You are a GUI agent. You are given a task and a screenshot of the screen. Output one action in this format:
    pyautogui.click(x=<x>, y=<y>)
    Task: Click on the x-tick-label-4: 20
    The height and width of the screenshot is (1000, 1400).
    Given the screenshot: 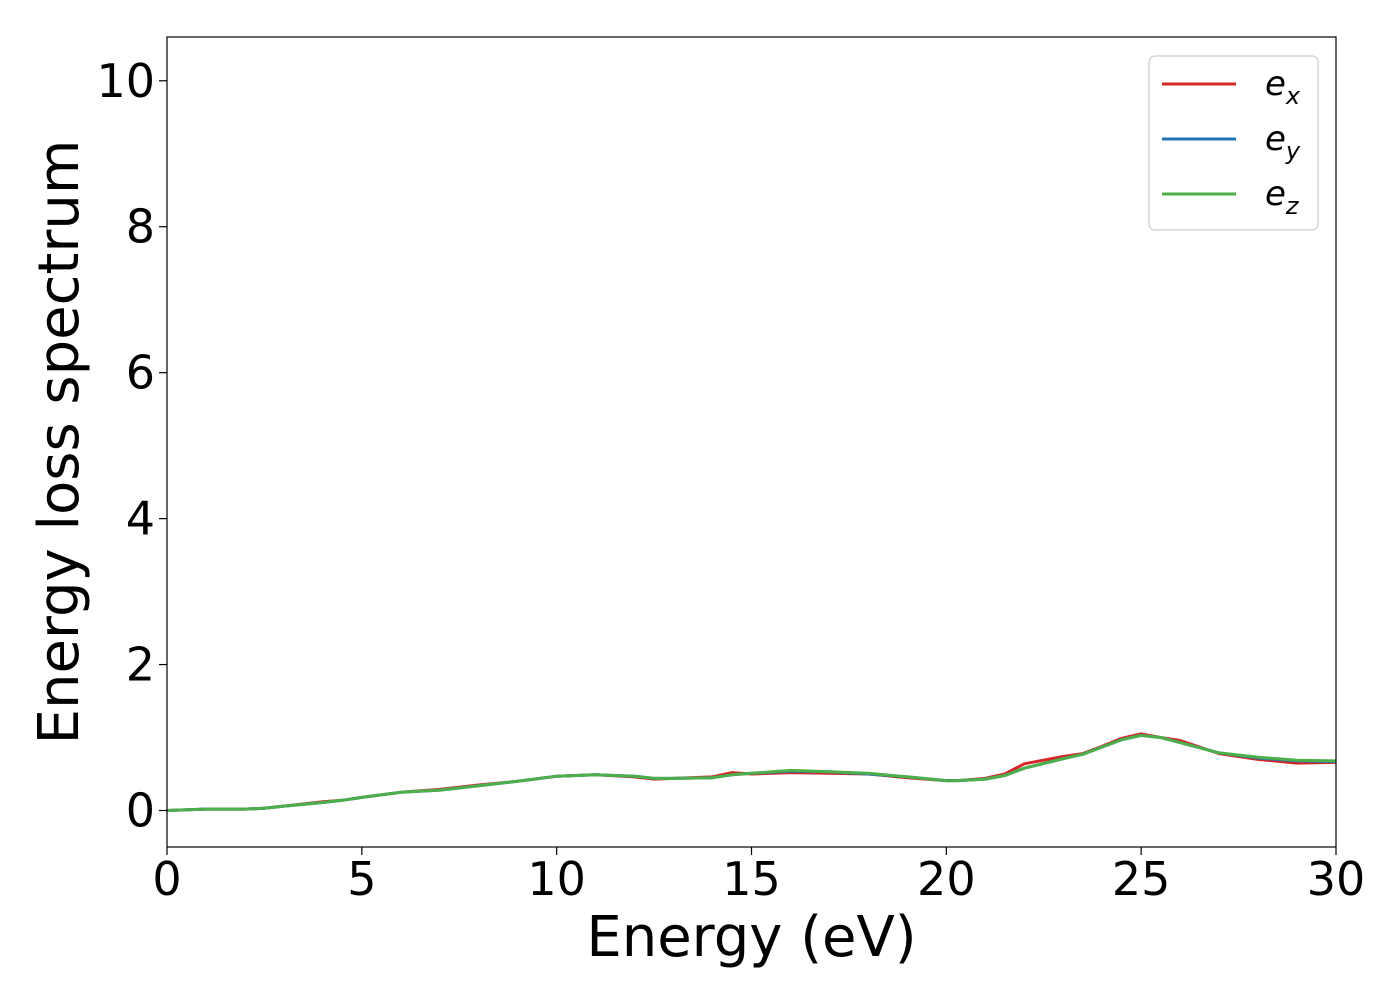 What is the action you would take?
    pyautogui.click(x=946, y=879)
    